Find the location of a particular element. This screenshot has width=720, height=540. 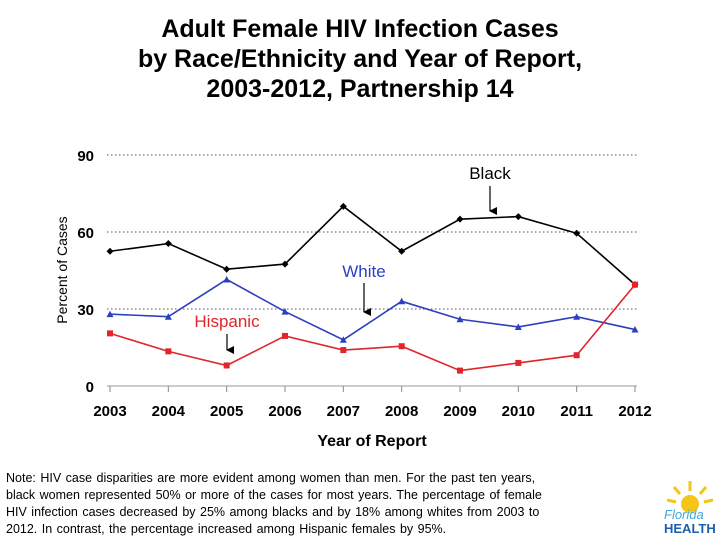

x-tick-label: 2005 is located at coordinates (226, 411).